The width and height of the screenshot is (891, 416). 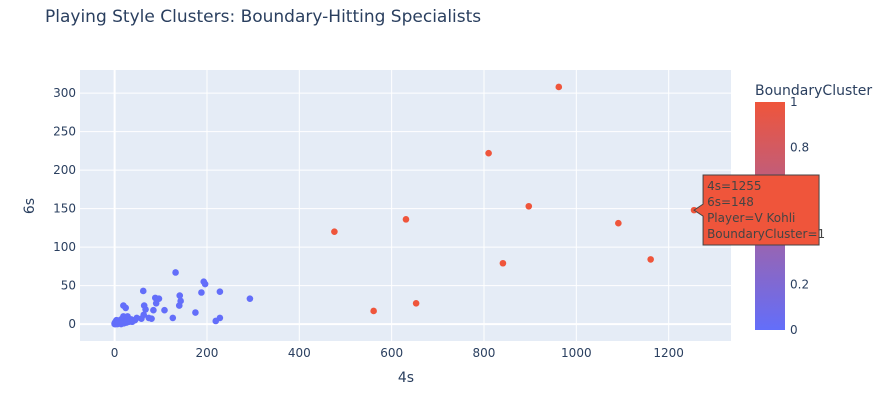 I want to click on y-tick-label: 300, so click(x=64, y=93).